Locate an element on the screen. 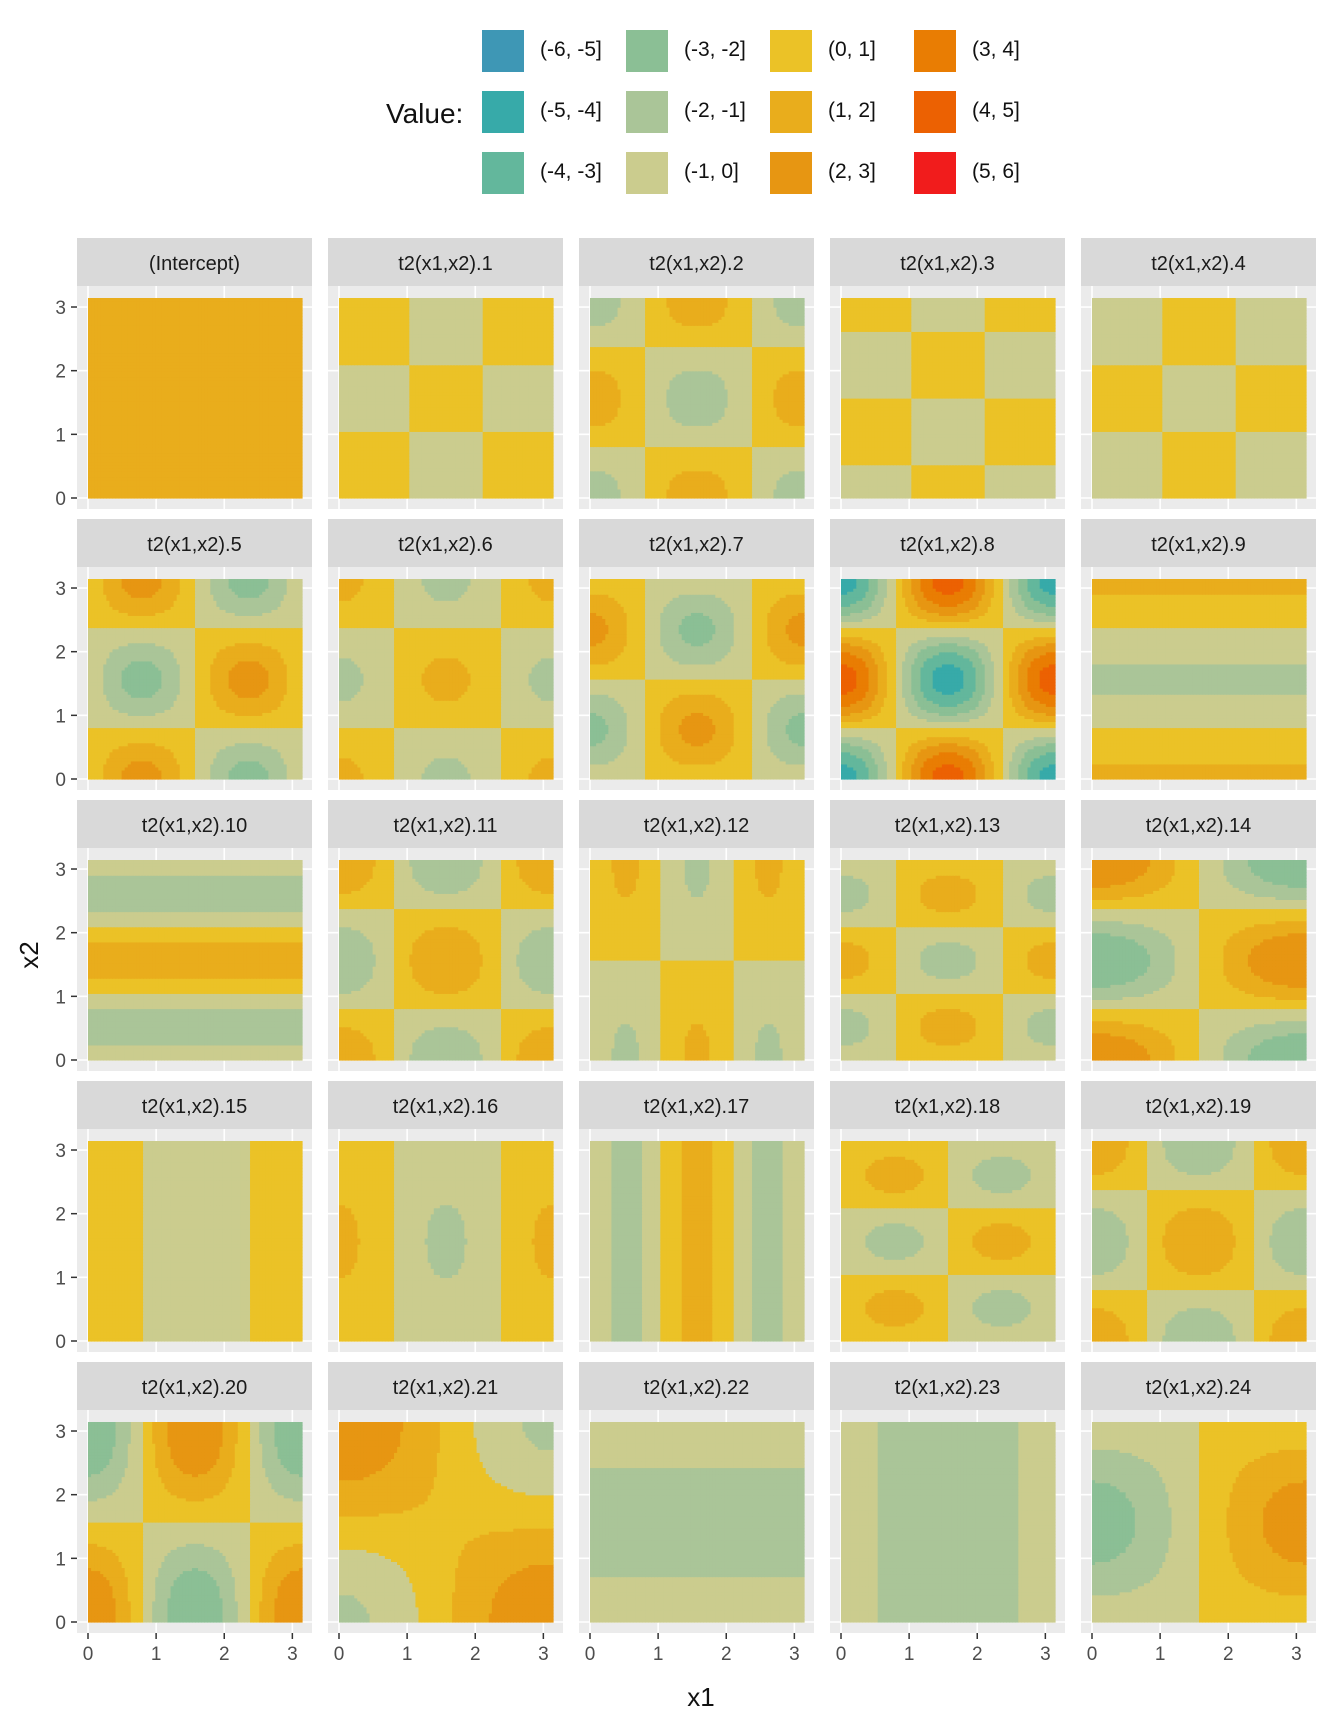  facet-title: t2(x1,x2).13 is located at coordinates (948, 826).